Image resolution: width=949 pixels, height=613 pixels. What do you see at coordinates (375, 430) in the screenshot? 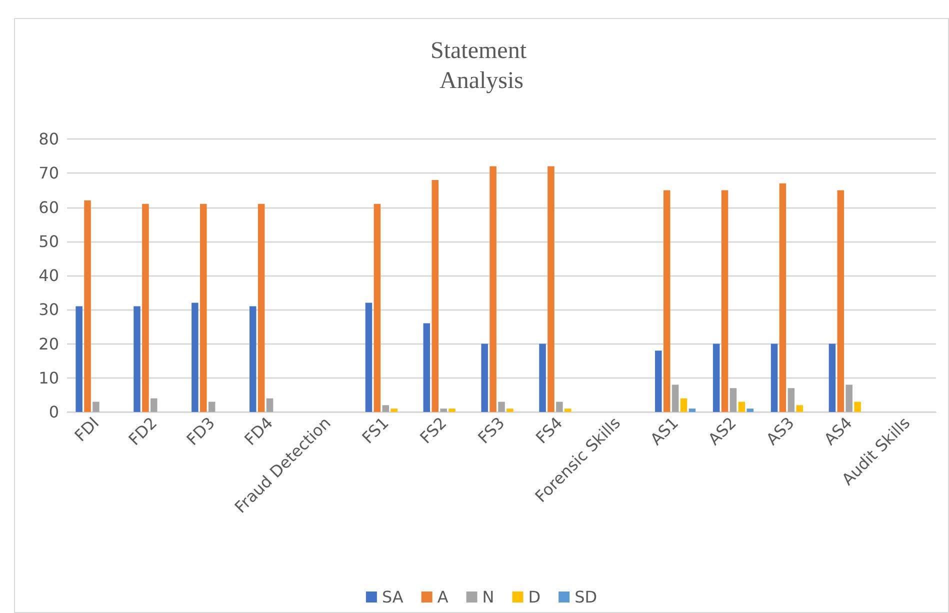
I see `x-tick-label: FS1` at bounding box center [375, 430].